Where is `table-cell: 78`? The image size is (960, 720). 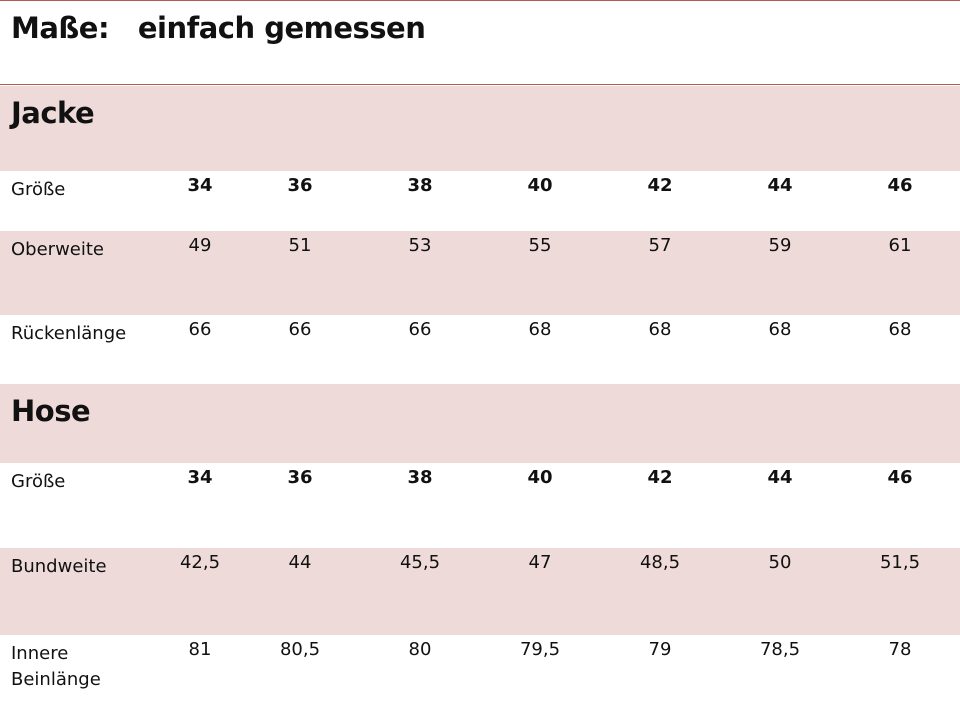 table-cell: 78 is located at coordinates (900, 649).